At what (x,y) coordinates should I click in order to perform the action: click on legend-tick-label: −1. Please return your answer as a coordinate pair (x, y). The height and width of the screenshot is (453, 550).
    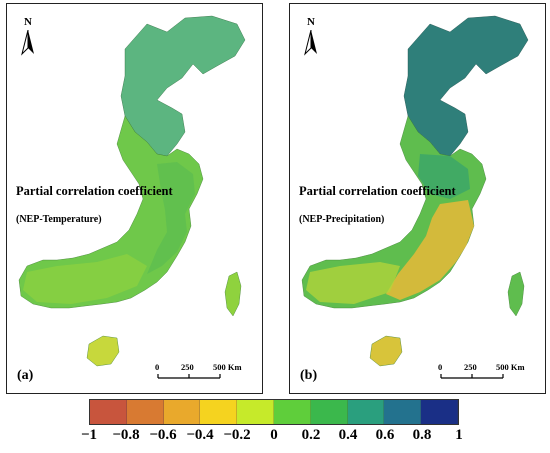
    Looking at the image, I should click on (89, 435).